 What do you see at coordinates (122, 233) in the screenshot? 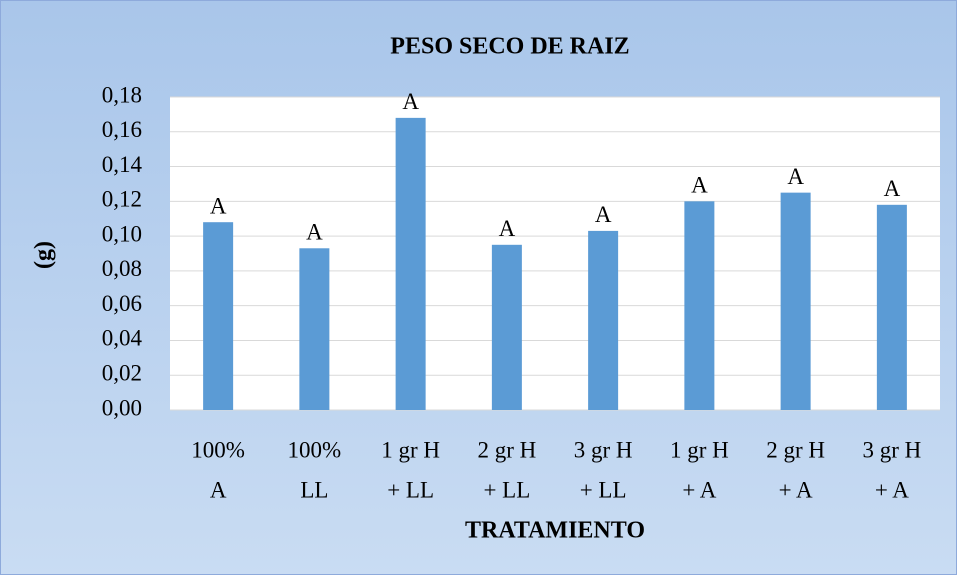
I see `y-tick-label: 0,10` at bounding box center [122, 233].